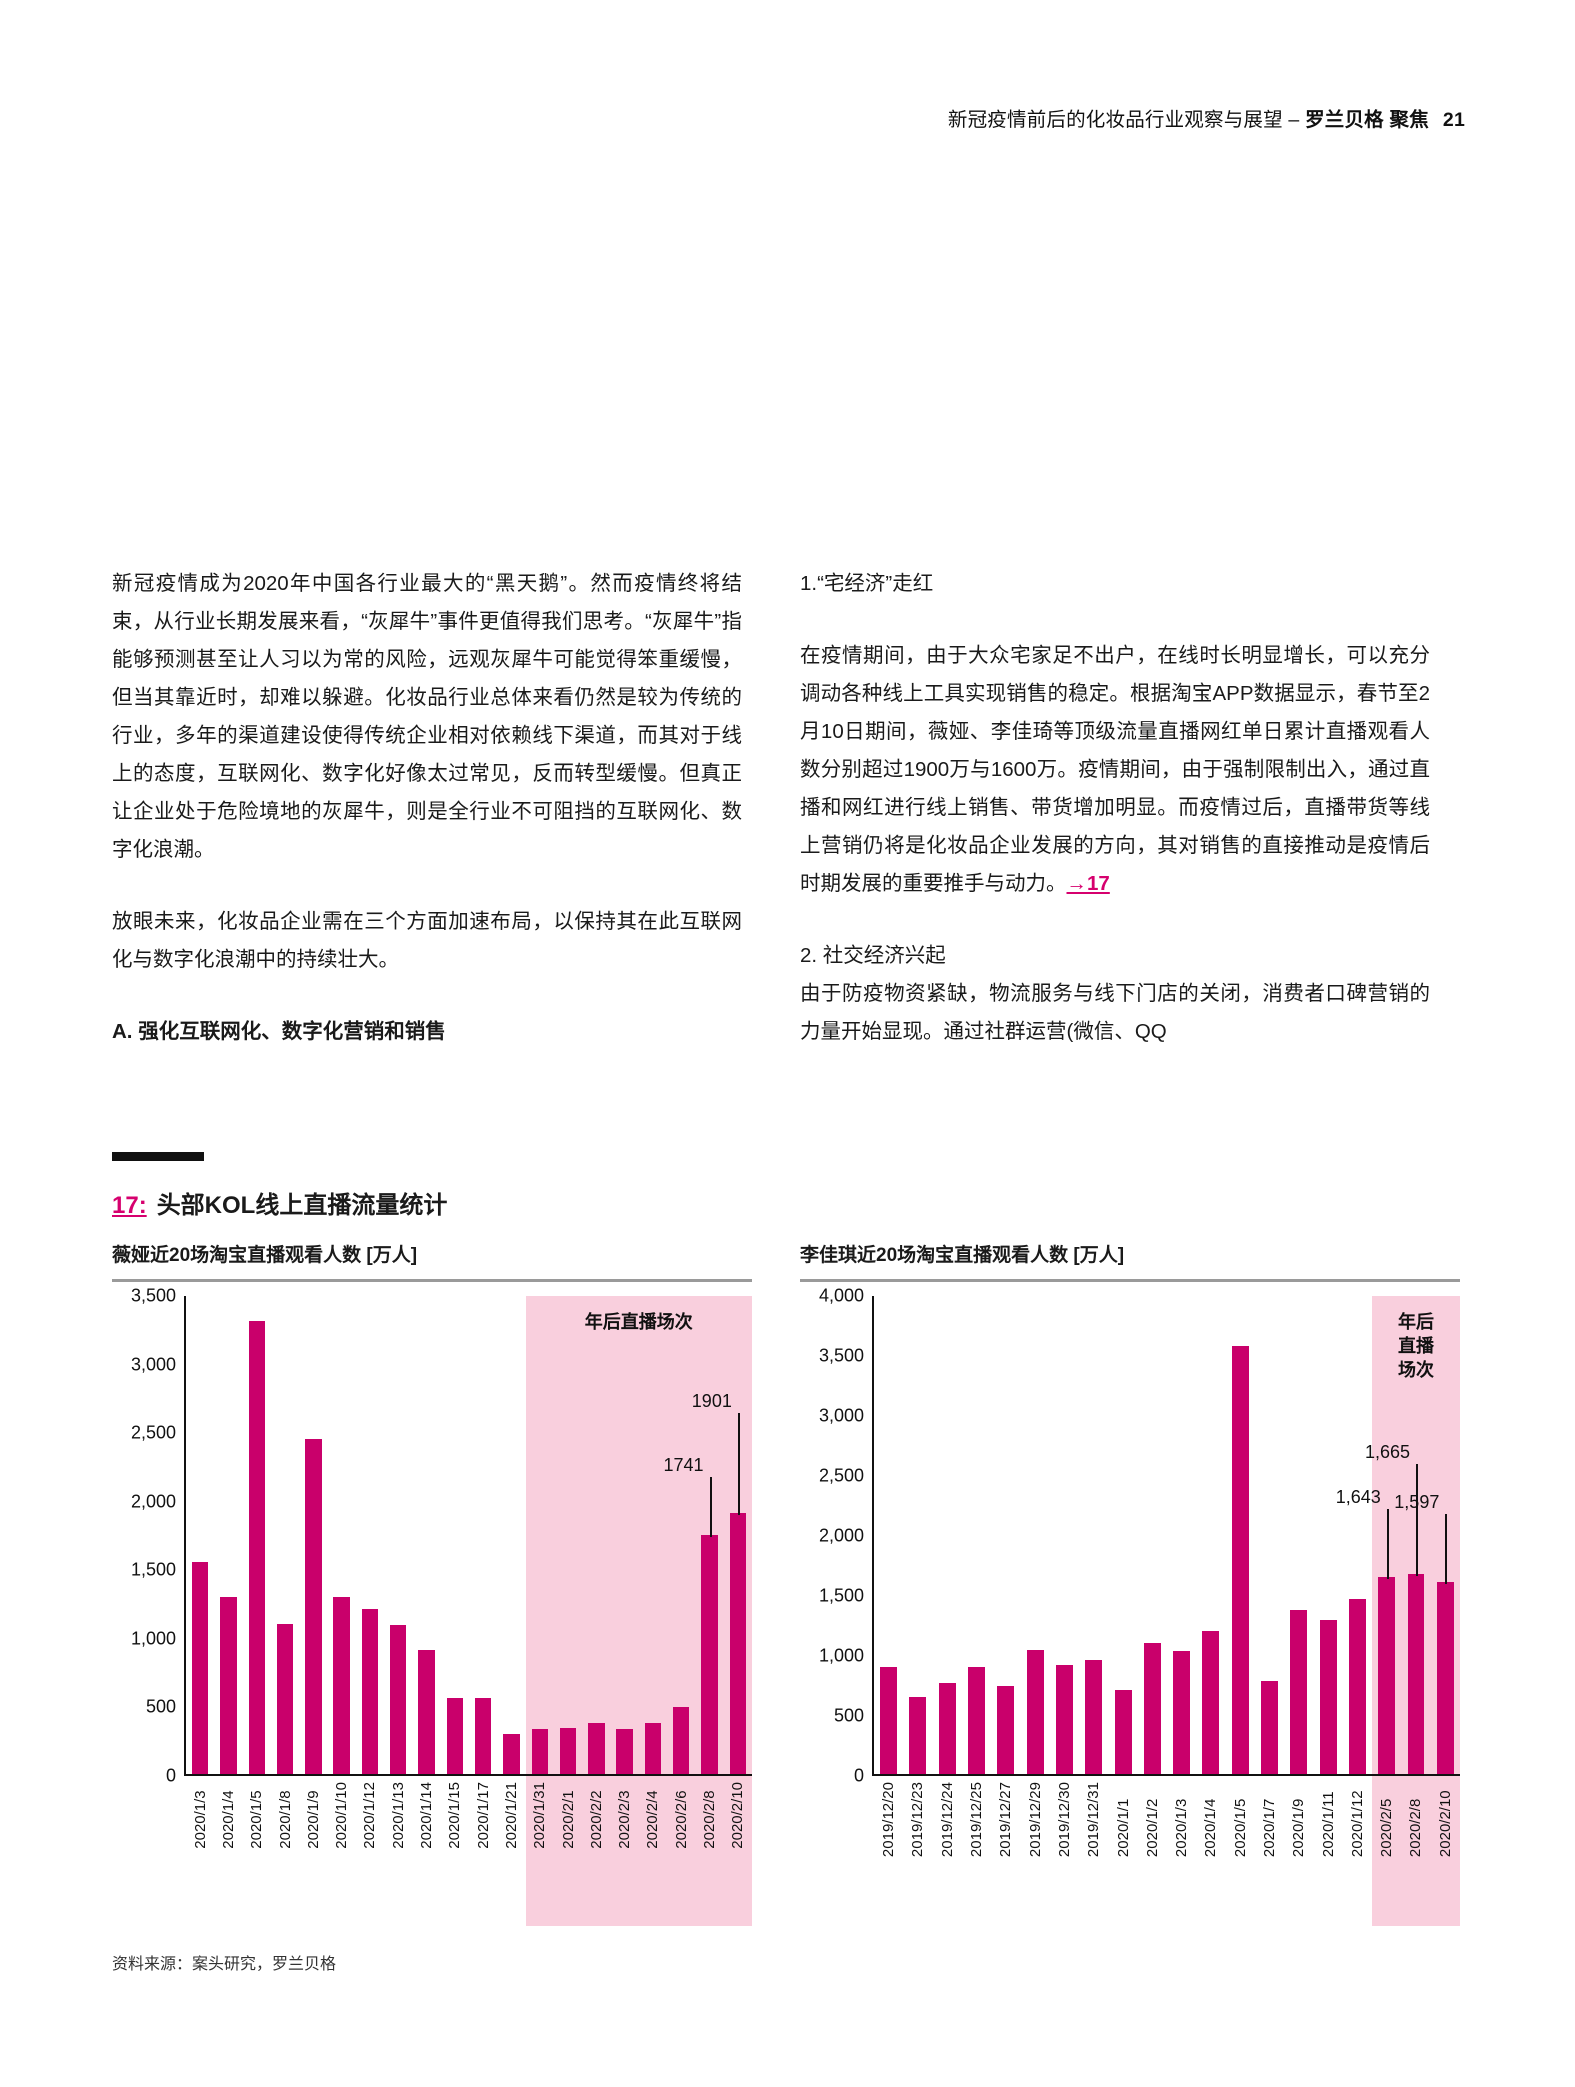 Image resolution: width=1575 pixels, height=2087 pixels. I want to click on chart-x-tick-label: 2020/1/12, so click(1357, 1824).